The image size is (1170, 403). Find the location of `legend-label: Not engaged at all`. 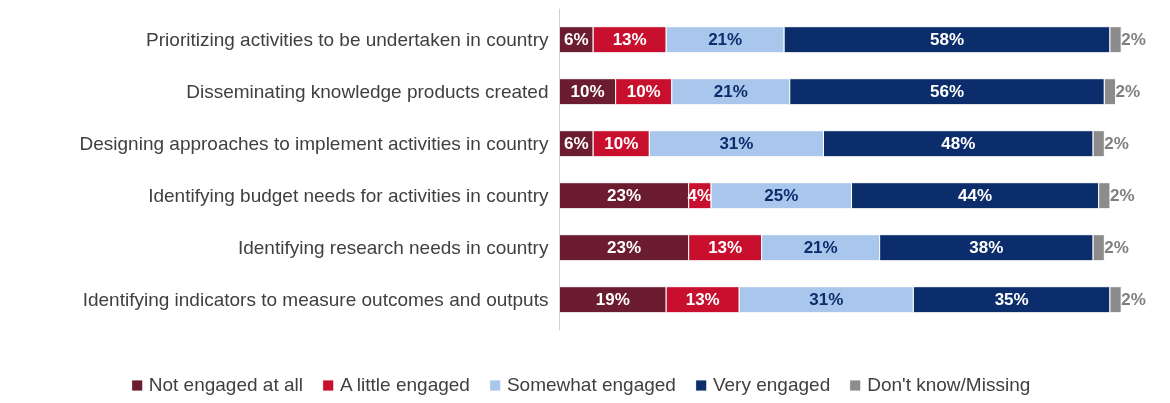

legend-label: Not engaged at all is located at coordinates (225, 385).